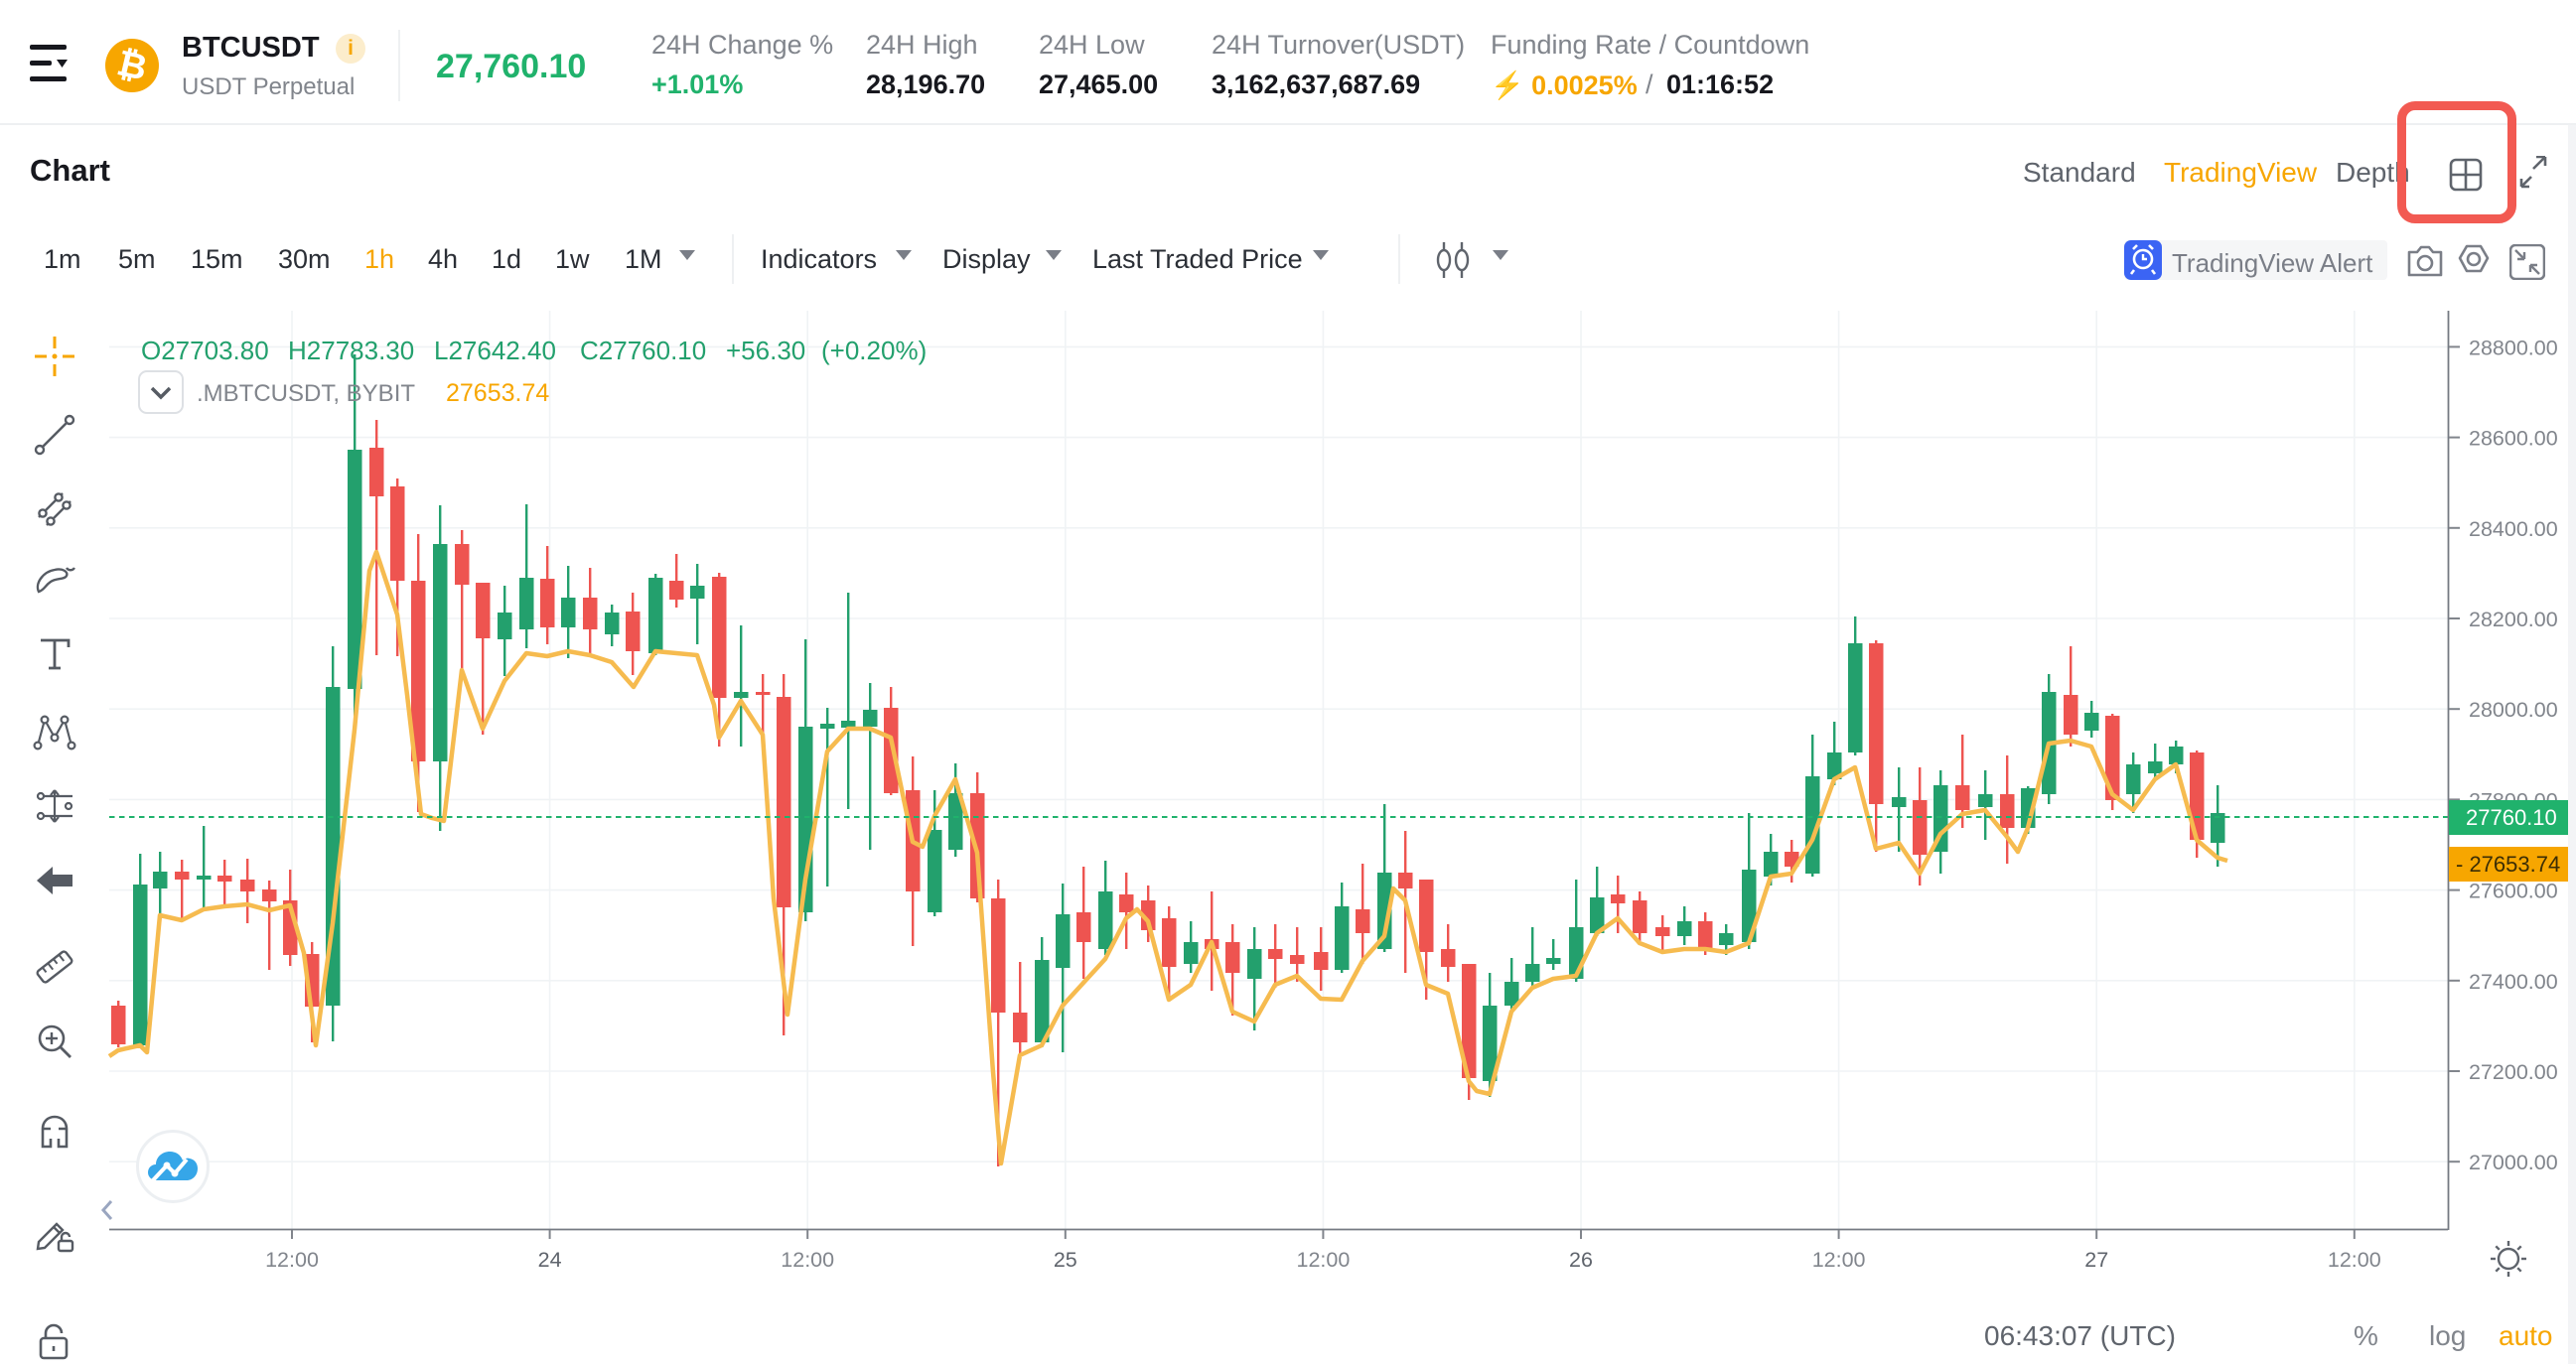  What do you see at coordinates (497, 393) in the screenshot?
I see `svg-text: 27653.74` at bounding box center [497, 393].